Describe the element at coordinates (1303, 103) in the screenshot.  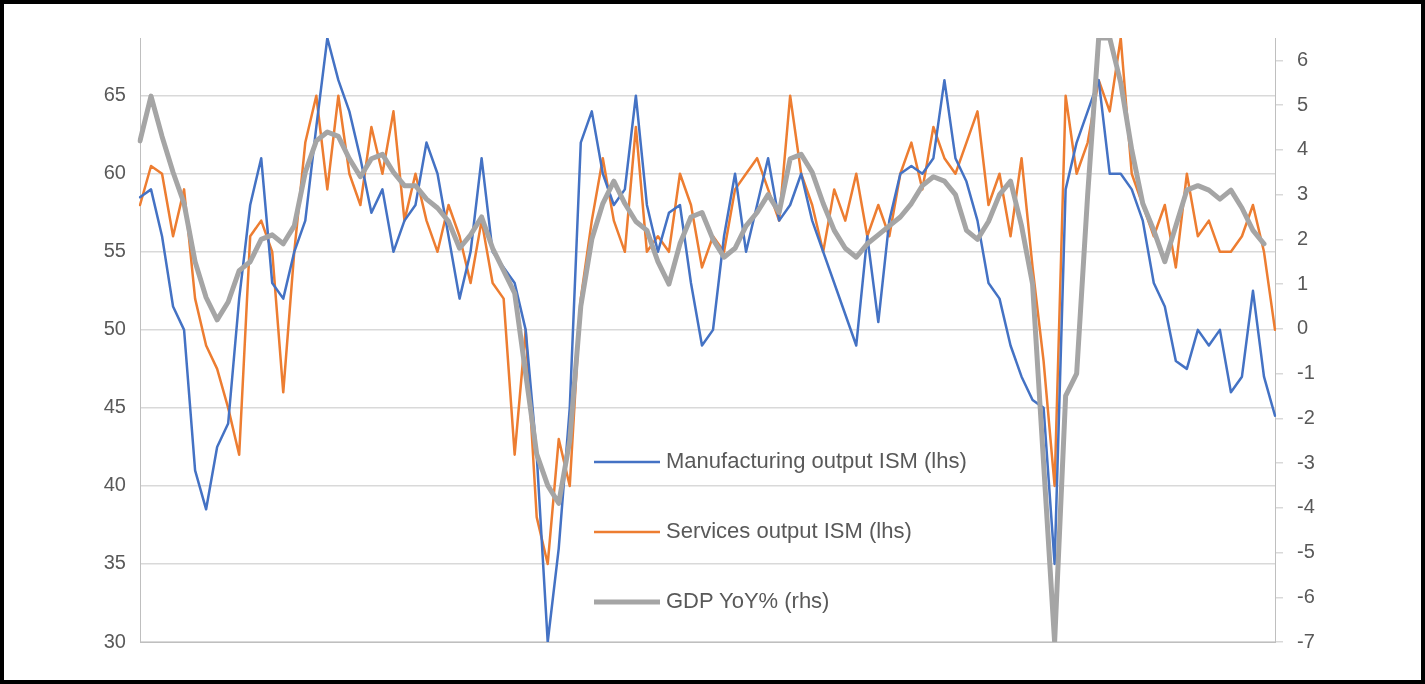
I see `y2-tick-label: 5` at that location.